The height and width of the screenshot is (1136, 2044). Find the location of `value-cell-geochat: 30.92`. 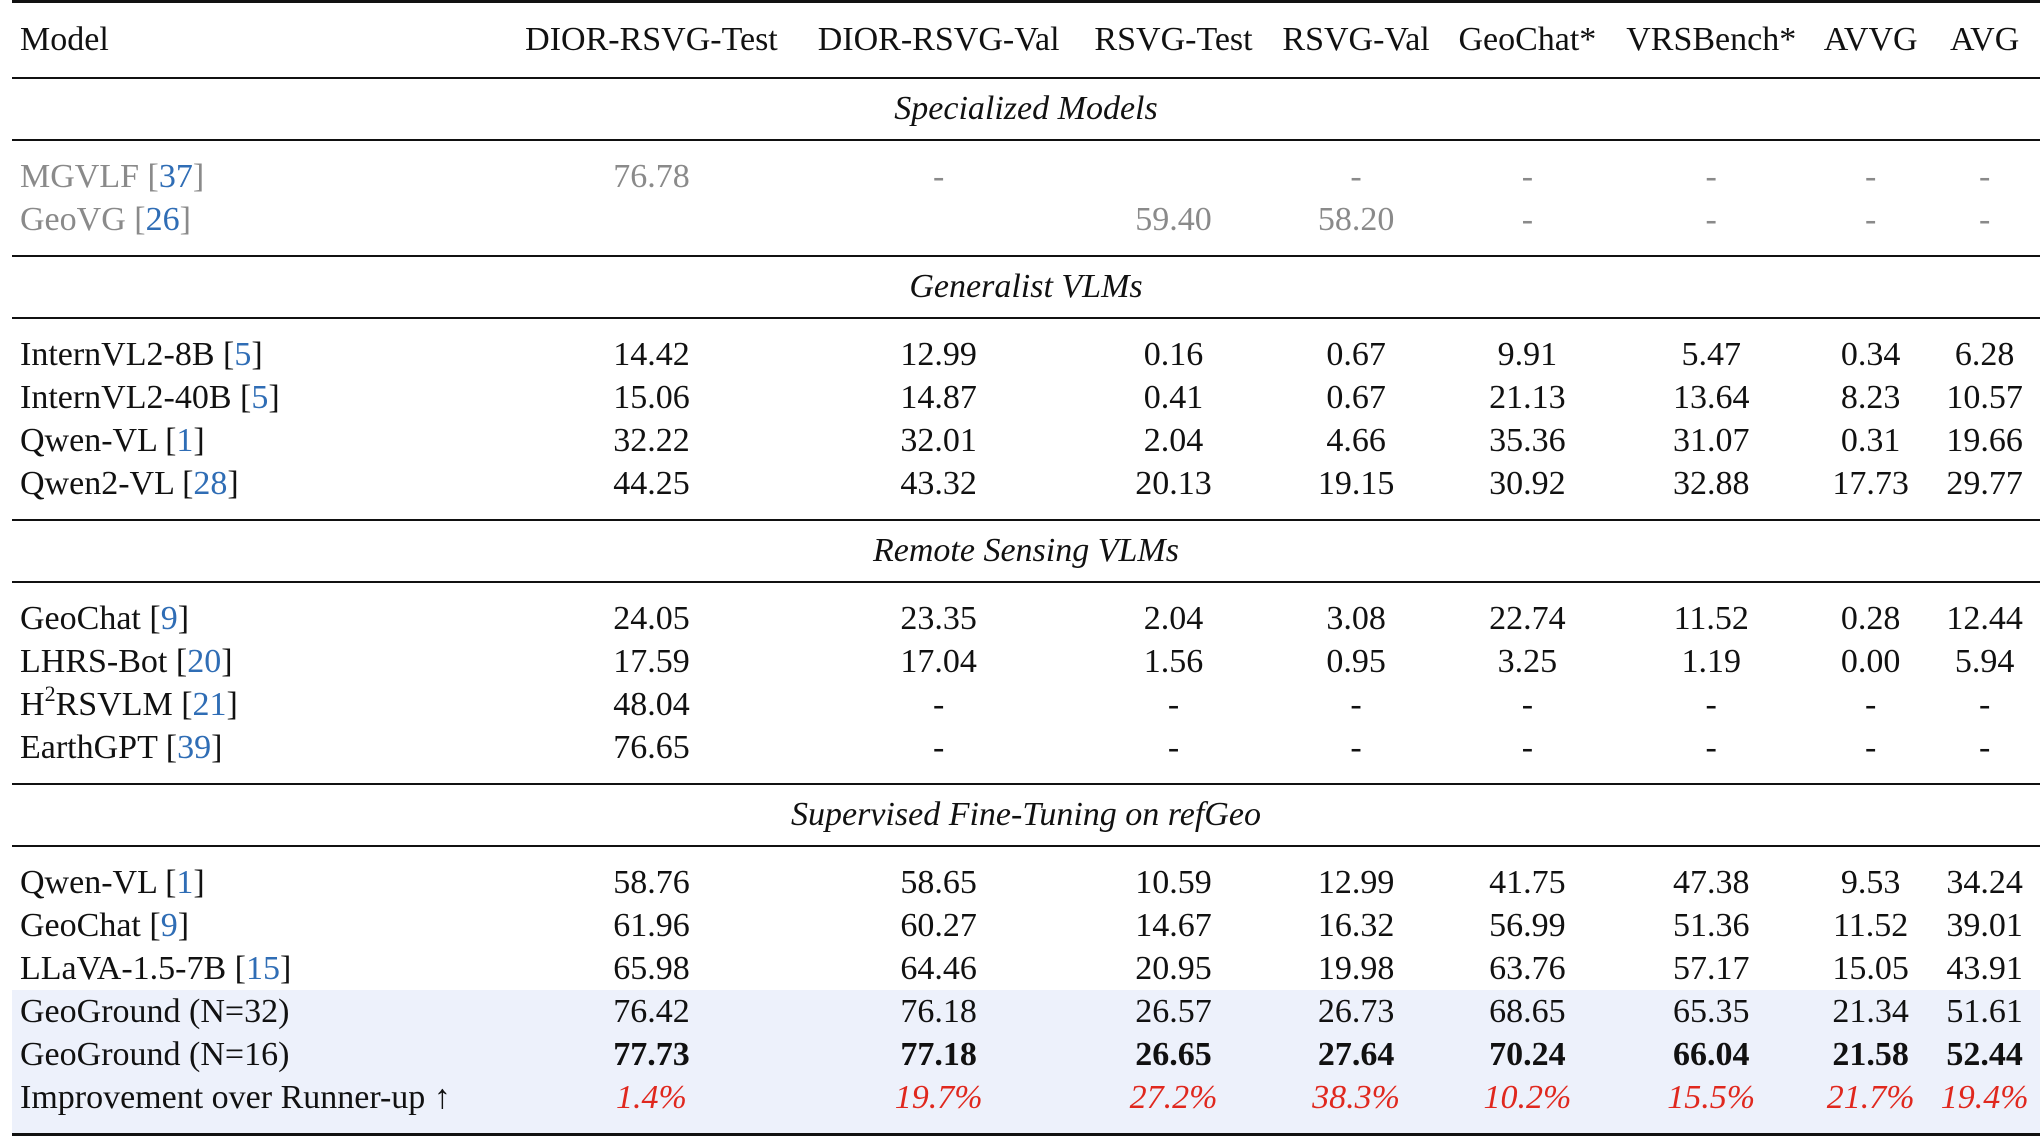

value-cell-geochat: 30.92 is located at coordinates (1527, 483).